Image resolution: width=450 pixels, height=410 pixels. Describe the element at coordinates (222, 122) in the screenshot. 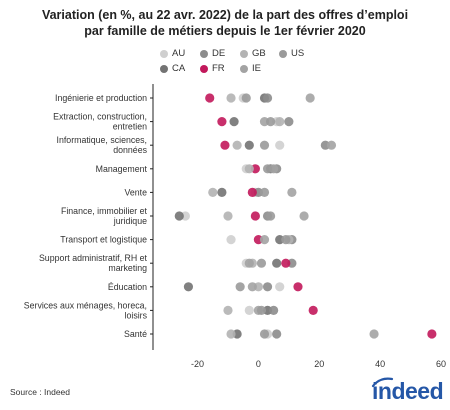

I see `point-fr-extraction-construction-entretien` at that location.